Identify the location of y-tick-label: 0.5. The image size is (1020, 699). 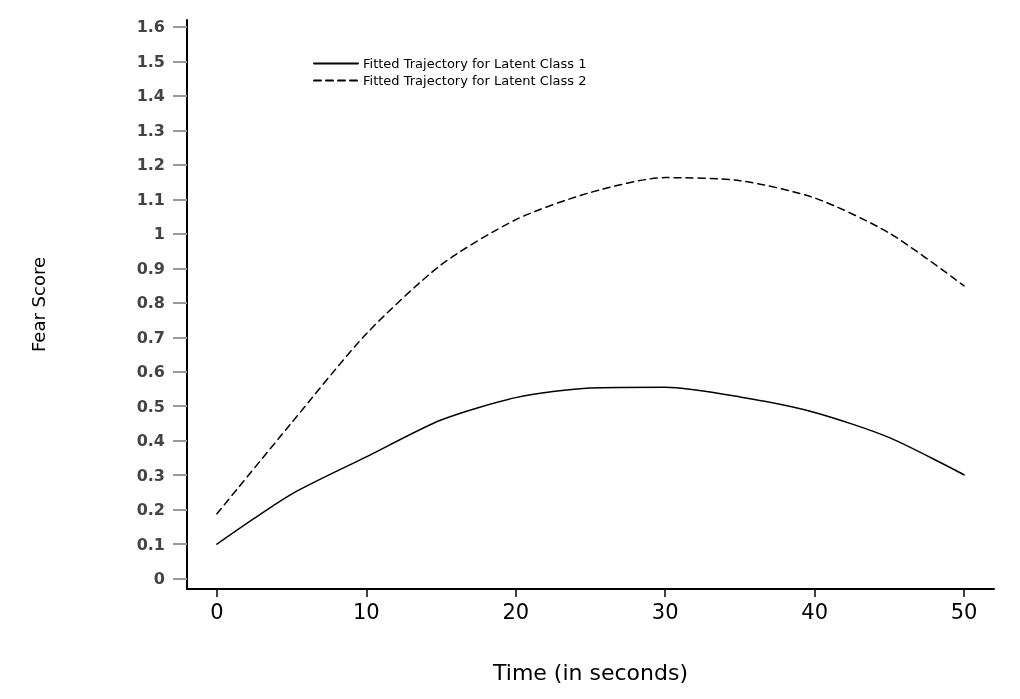
(150, 406).